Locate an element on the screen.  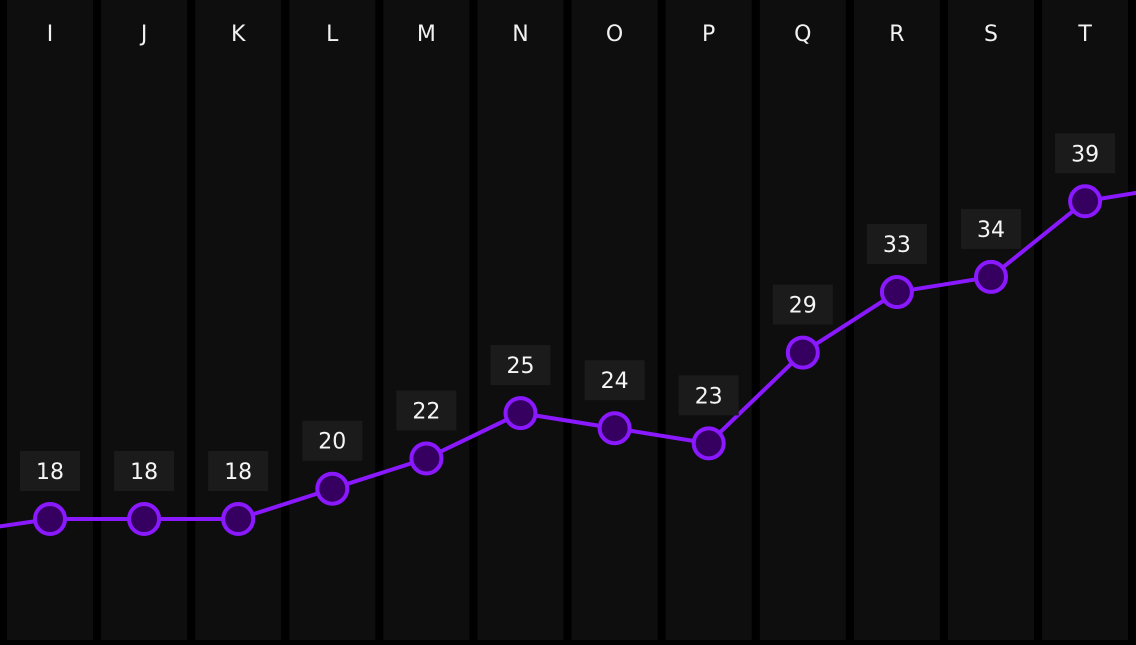
value-label-box-l is located at coordinates (332, 440).